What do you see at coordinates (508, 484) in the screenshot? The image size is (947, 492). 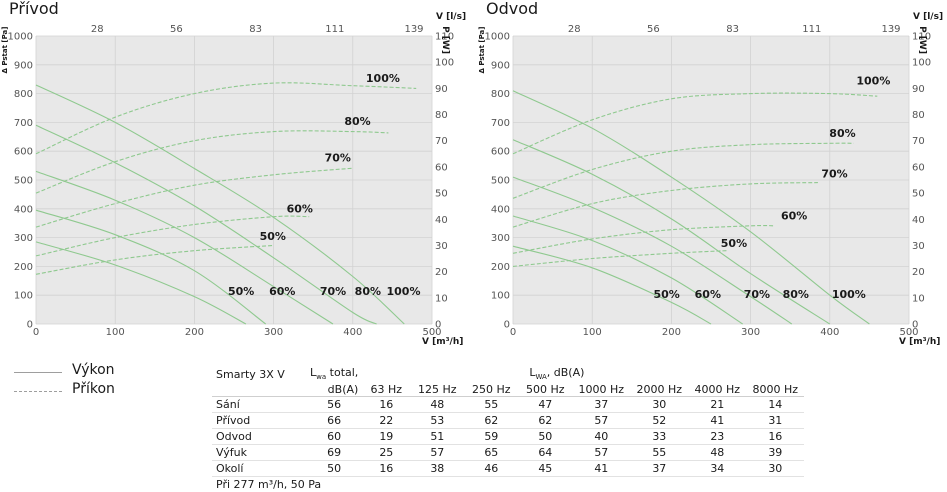 I see `table-footnote-row: Při 277 m³/h, 50 Pa` at bounding box center [508, 484].